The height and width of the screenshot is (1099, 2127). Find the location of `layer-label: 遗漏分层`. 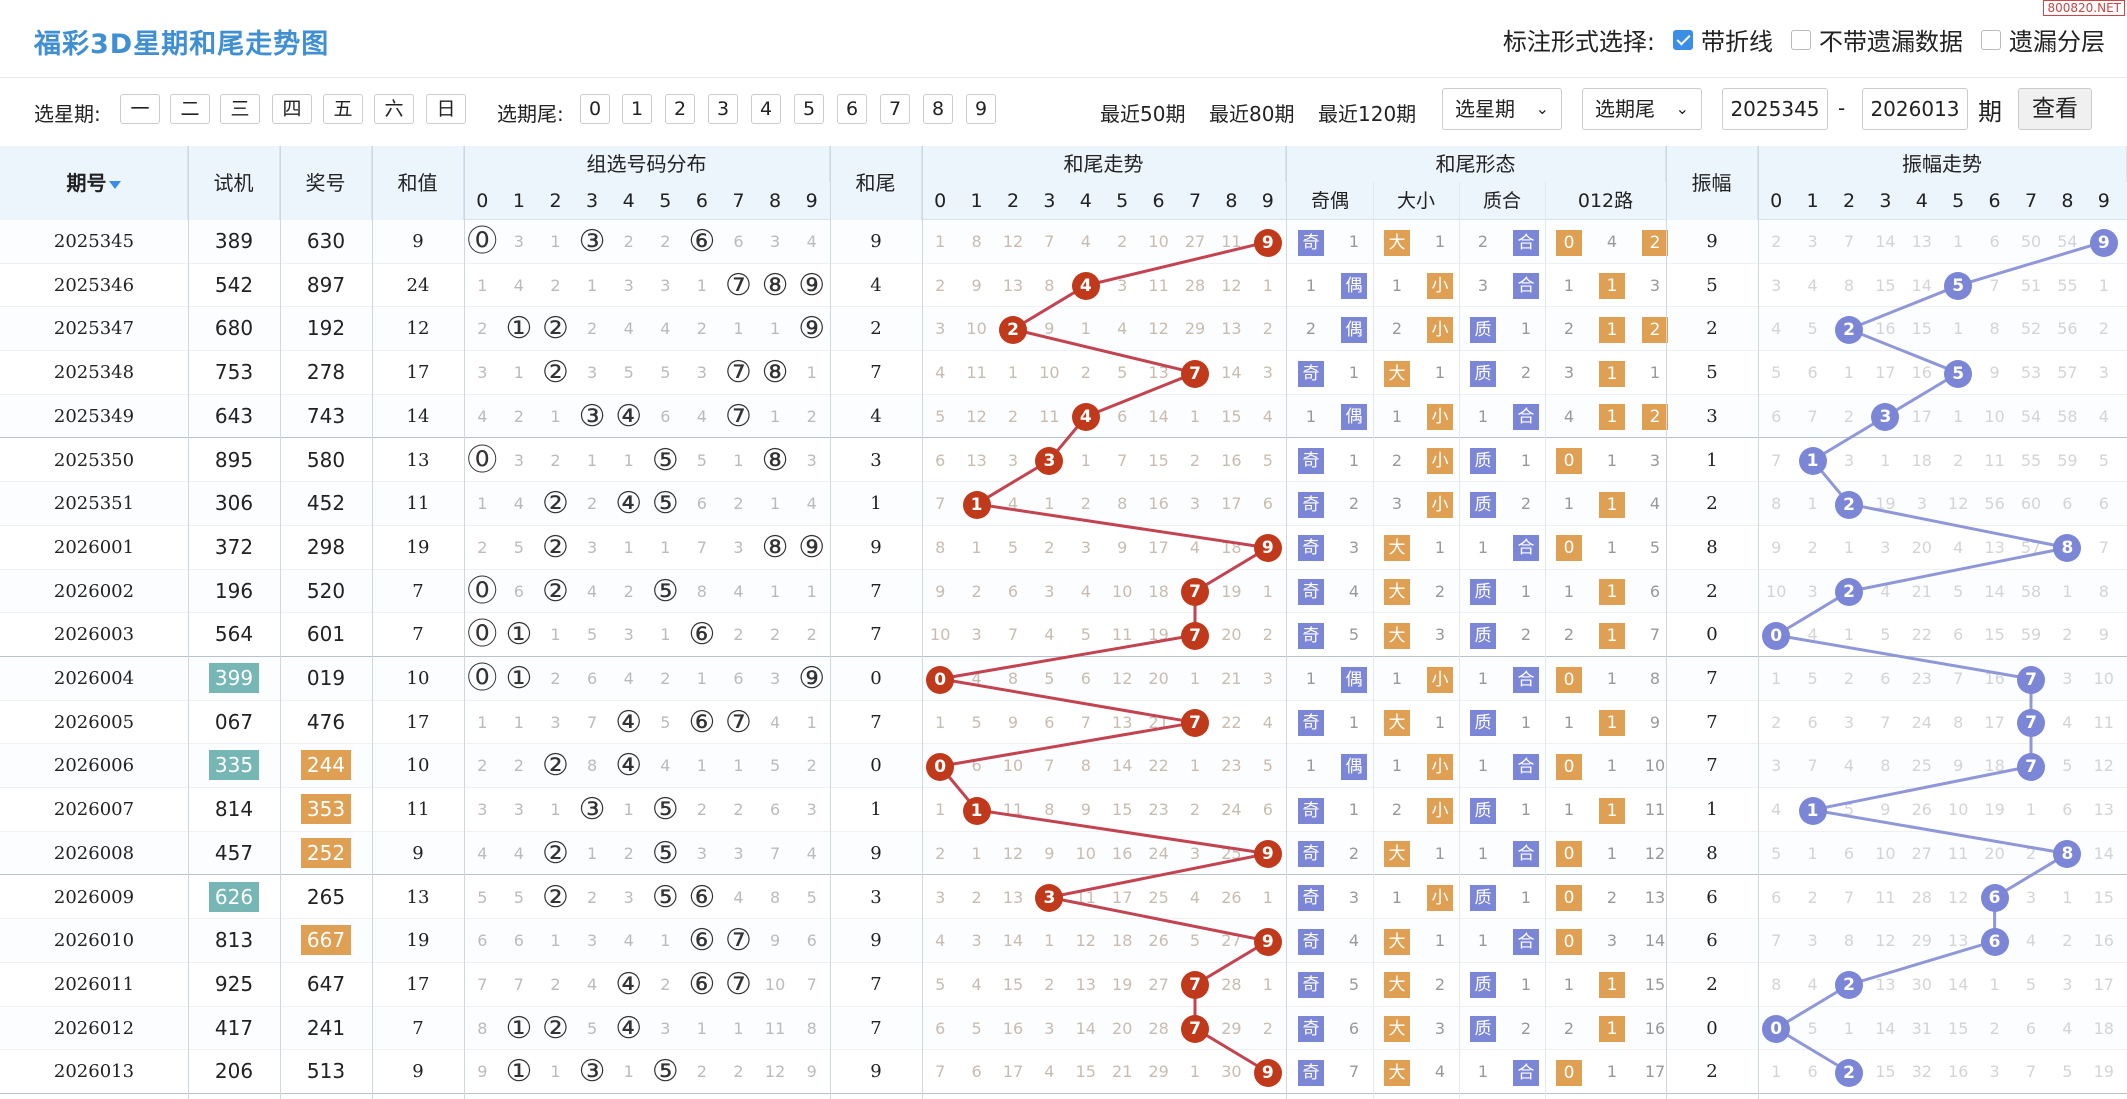

layer-label: 遗漏分层 is located at coordinates (2057, 42).